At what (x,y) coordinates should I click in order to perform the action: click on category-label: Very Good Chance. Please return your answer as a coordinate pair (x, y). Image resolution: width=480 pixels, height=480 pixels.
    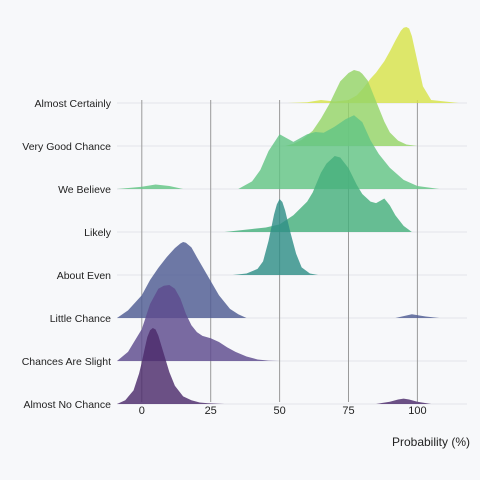
    Looking at the image, I should click on (66, 147).